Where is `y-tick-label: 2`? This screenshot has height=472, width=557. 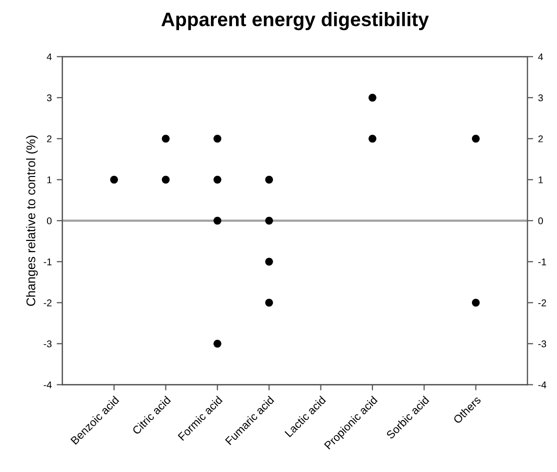
y-tick-label: 2 is located at coordinates (49, 138).